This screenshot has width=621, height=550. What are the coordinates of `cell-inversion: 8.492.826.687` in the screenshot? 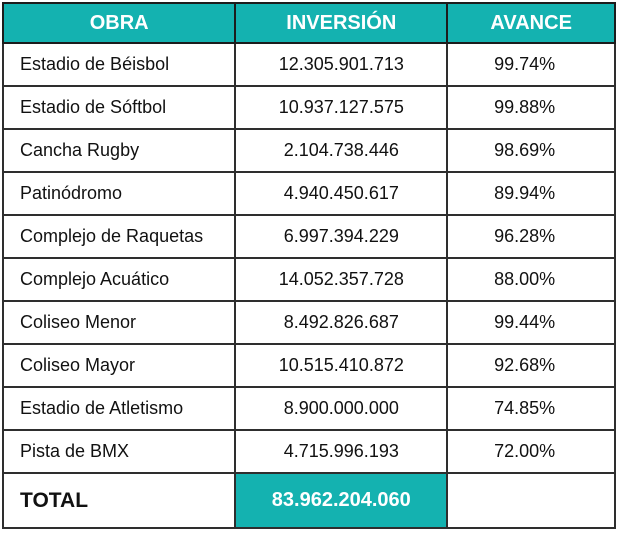 It's located at (341, 322).